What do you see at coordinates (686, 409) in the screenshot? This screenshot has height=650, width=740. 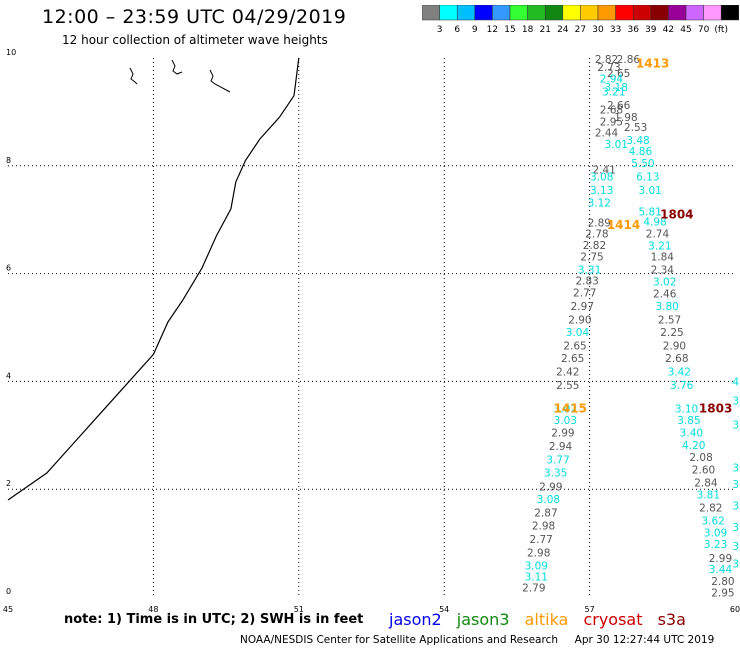 I see `wave-height-label: 3.10` at bounding box center [686, 409].